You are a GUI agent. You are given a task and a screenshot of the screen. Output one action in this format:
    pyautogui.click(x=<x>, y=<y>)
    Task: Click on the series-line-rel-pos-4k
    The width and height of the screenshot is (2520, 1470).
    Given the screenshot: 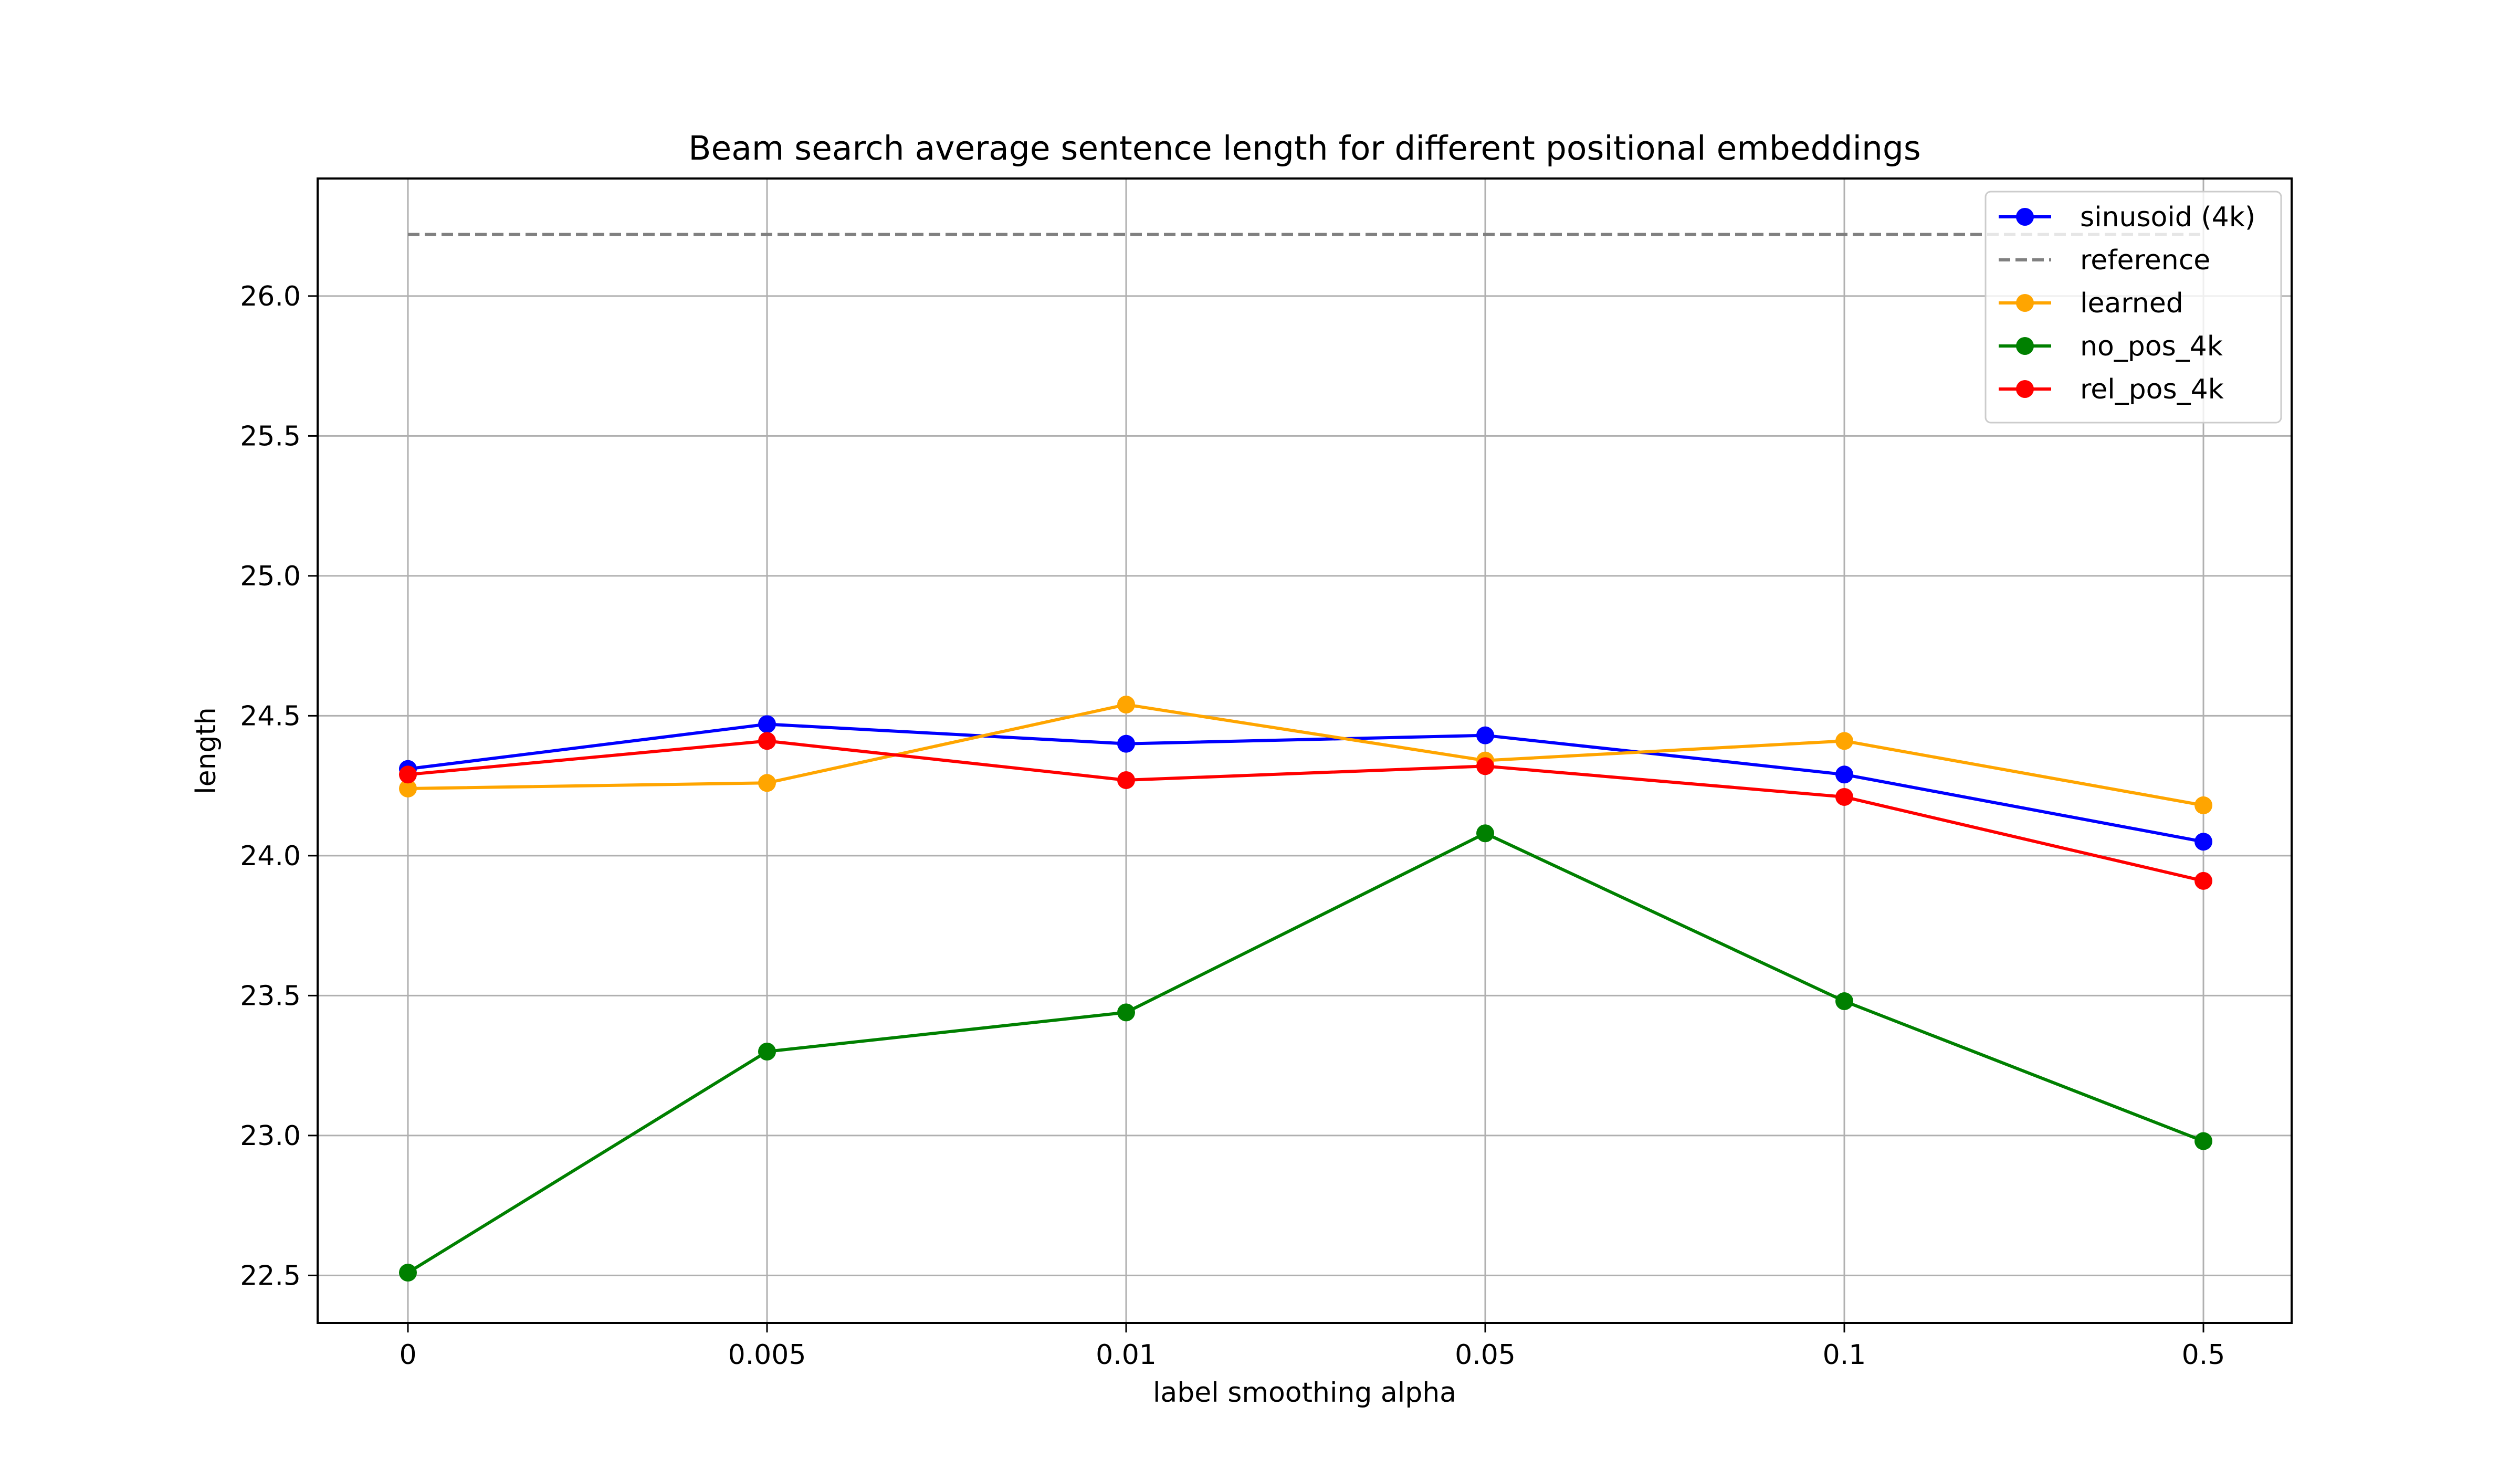 What is the action you would take?
    pyautogui.click(x=1305, y=811)
    